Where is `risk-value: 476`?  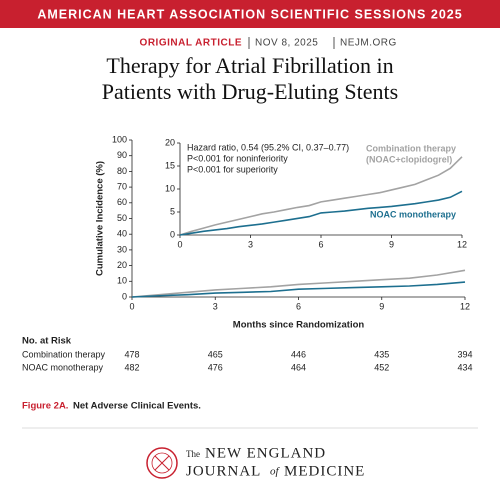
risk-value: 476 is located at coordinates (215, 367).